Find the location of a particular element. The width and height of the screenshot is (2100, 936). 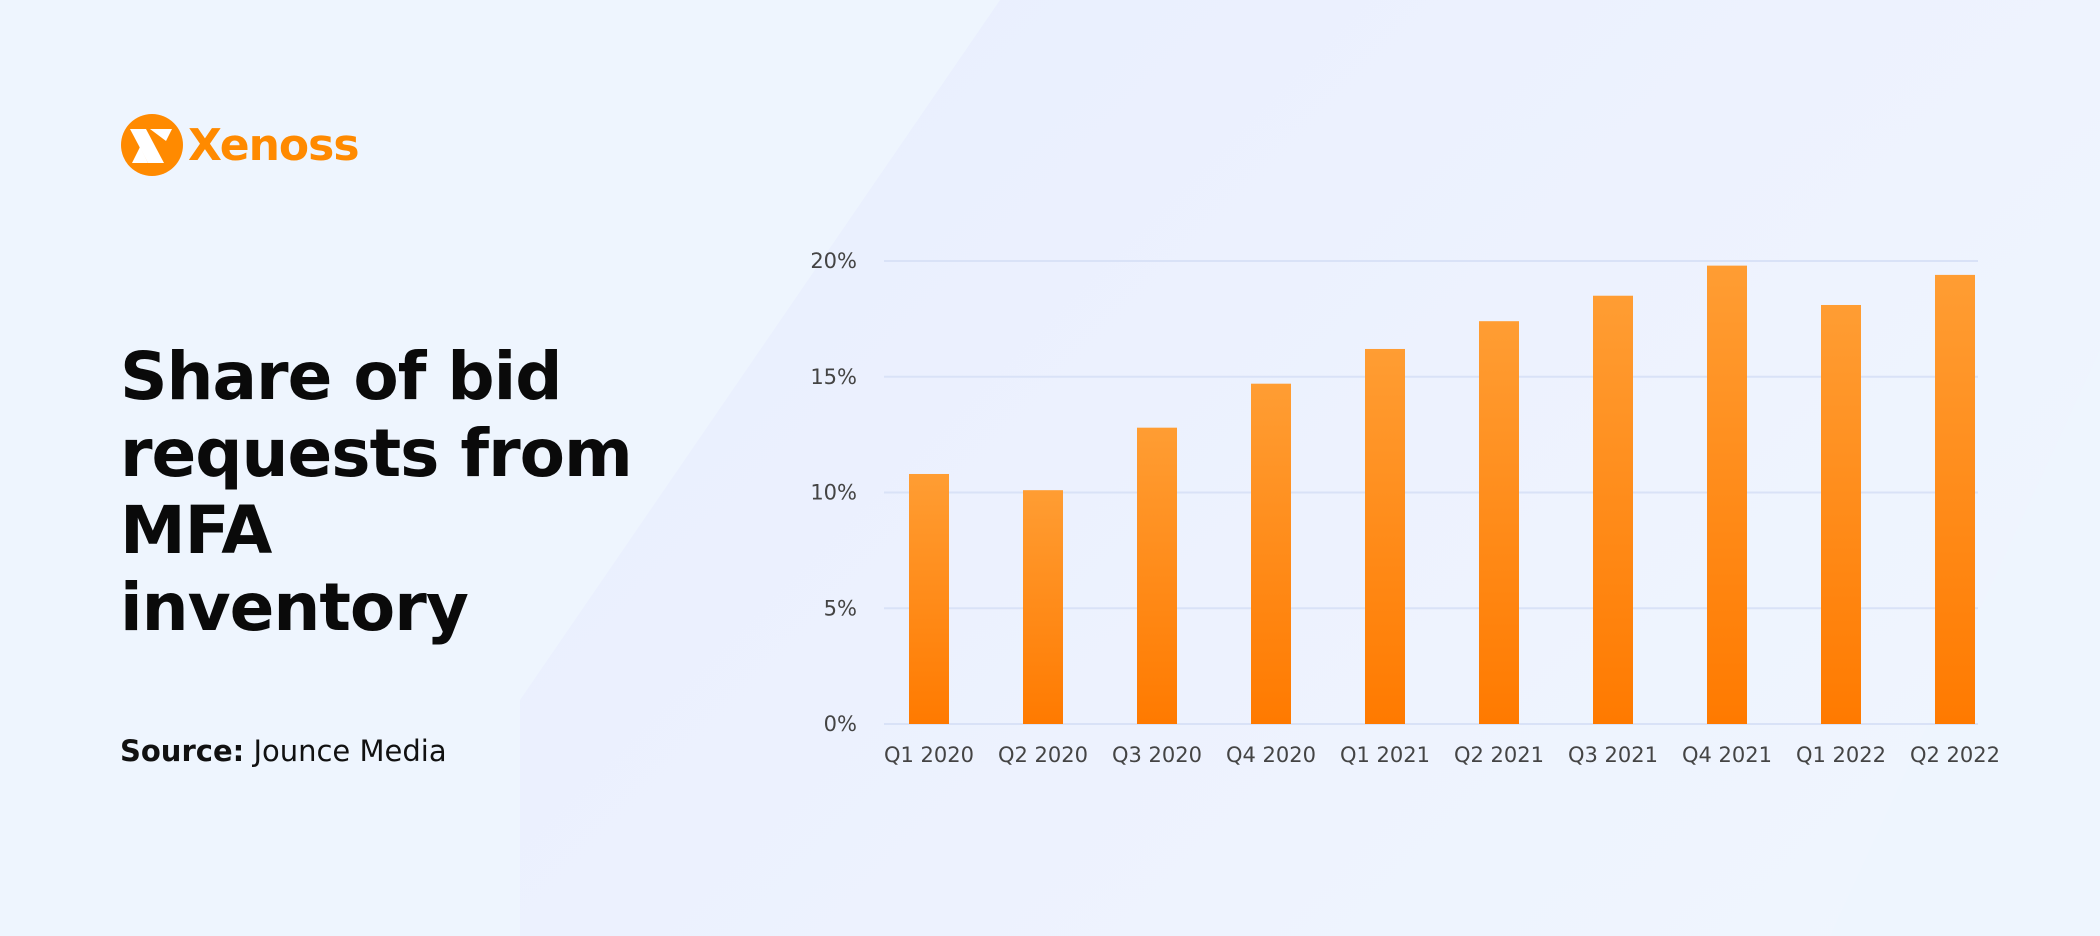

source-note: Source: Jounce Media is located at coordinates (283, 751).